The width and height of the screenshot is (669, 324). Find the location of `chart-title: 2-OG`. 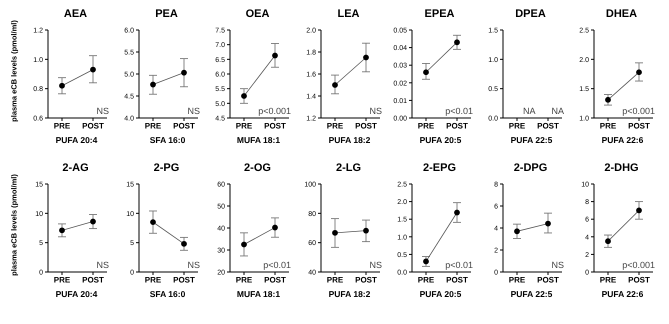

chart-title: 2-OG is located at coordinates (257, 169).